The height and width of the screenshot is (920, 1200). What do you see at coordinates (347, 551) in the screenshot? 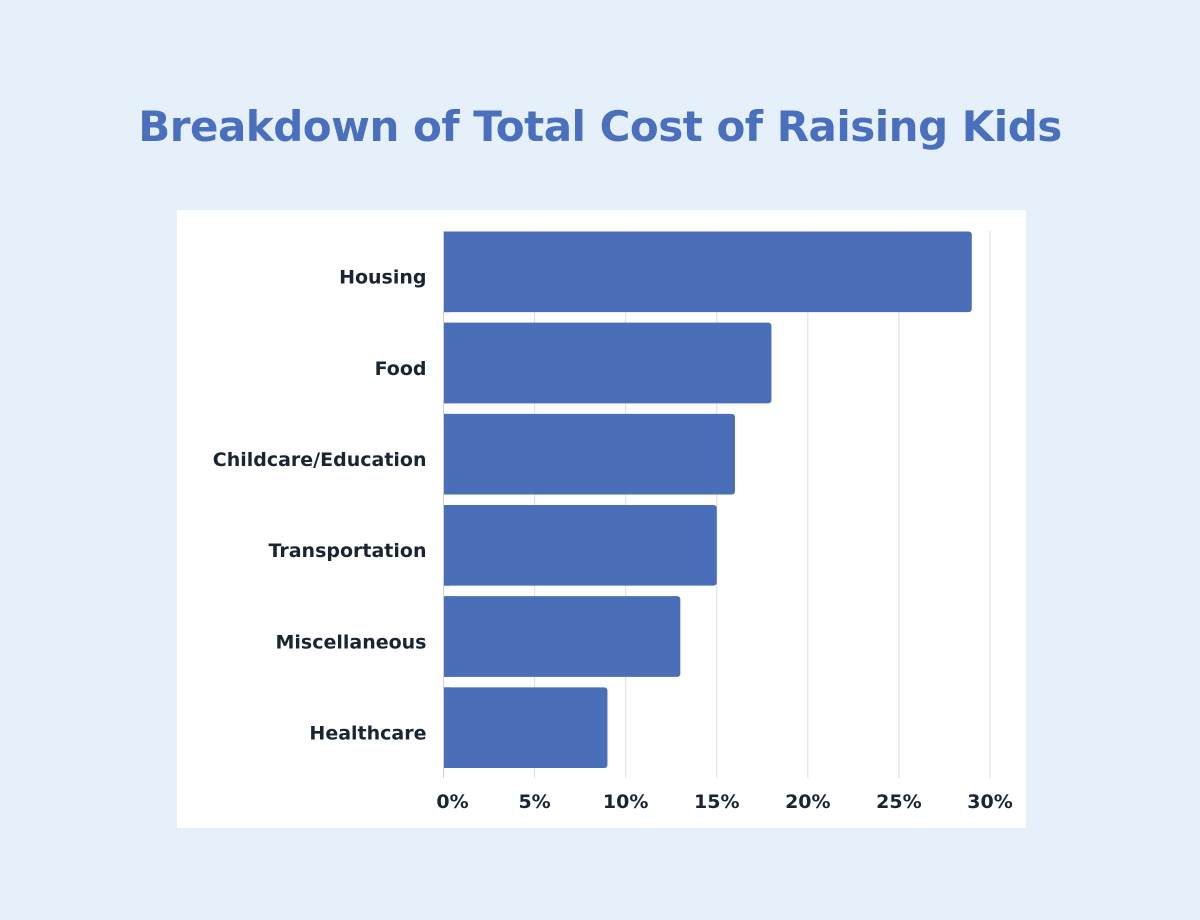
I see `category-label: Transportation` at bounding box center [347, 551].